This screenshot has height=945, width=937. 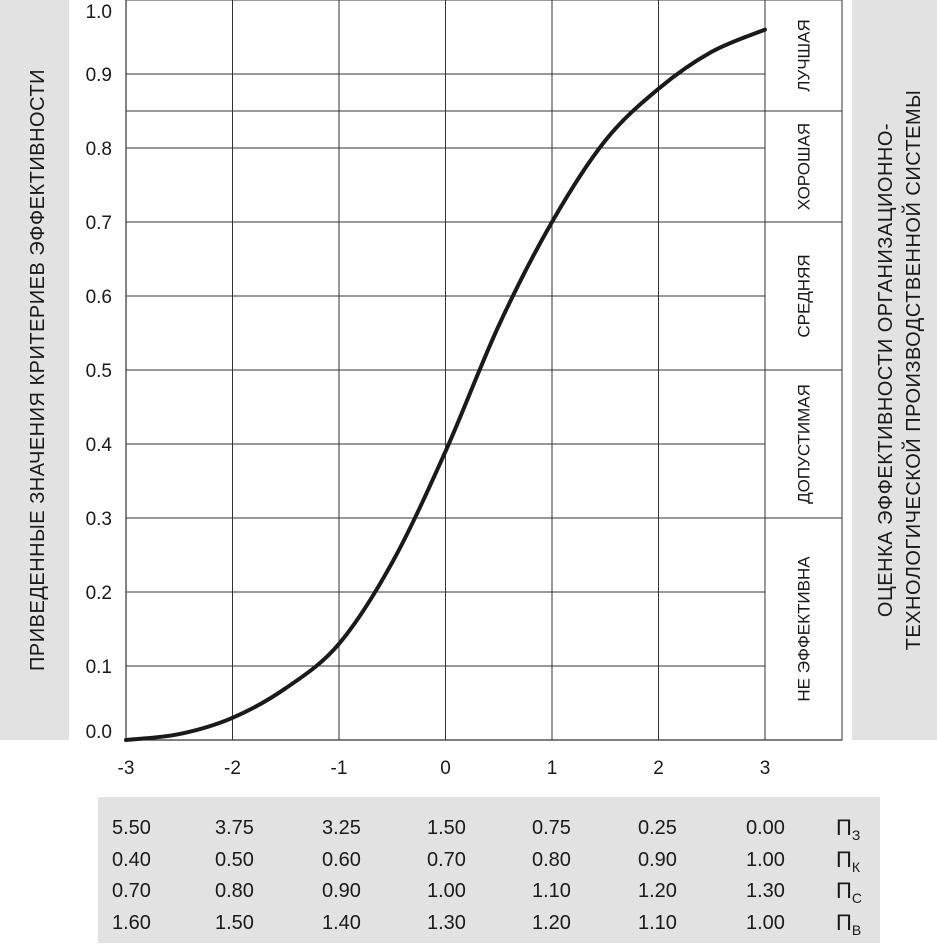 I want to click on band-label: НЕ ЭФФЕКТИВНА, so click(x=804, y=629).